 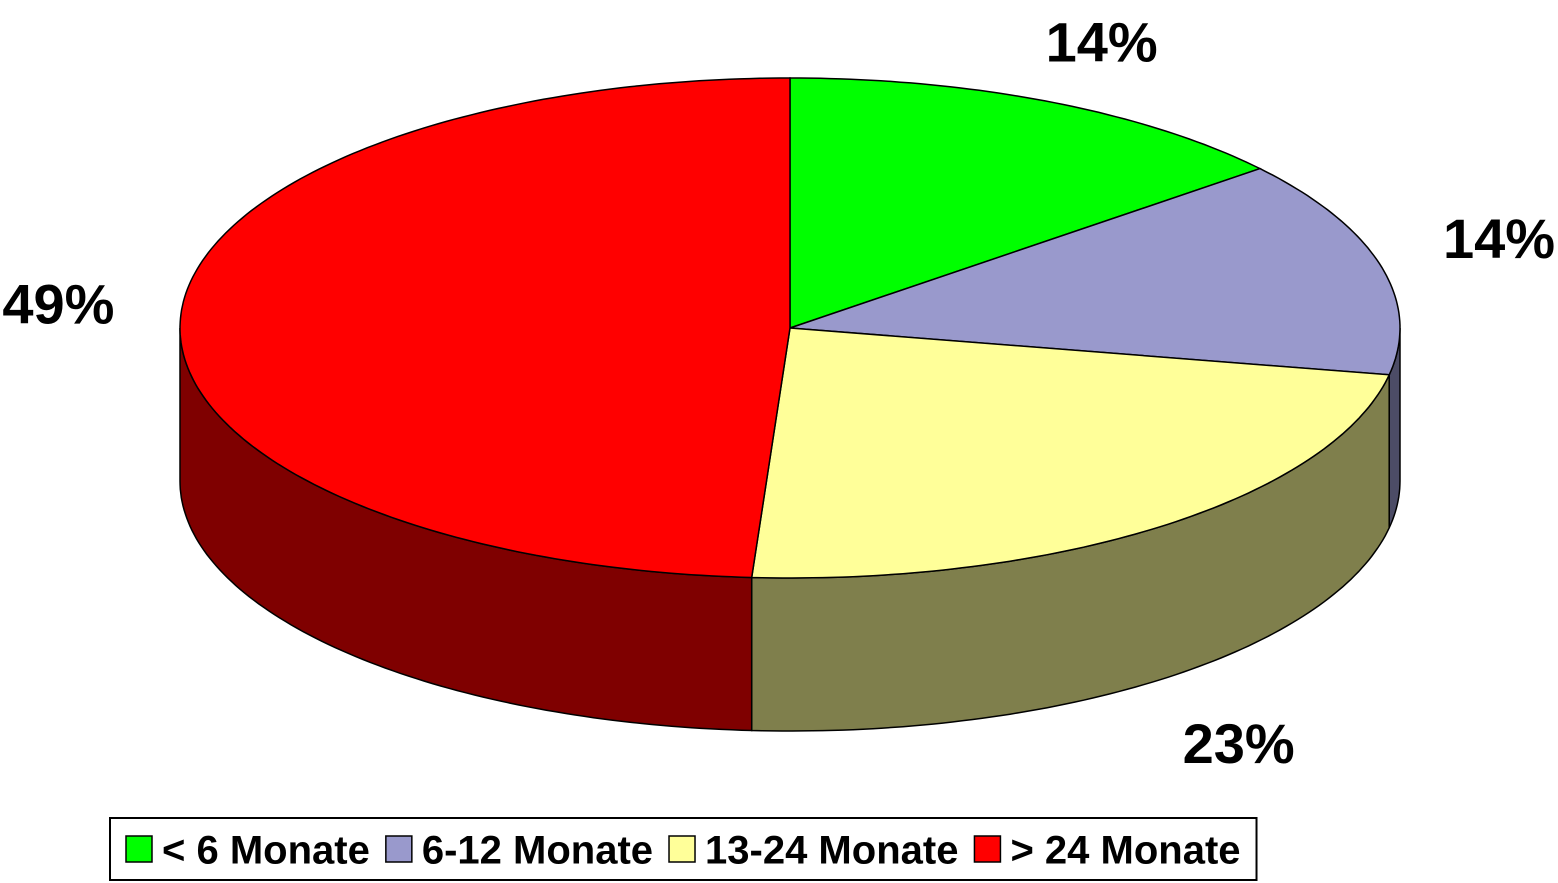 I want to click on legend-label: 13-24 Monate, so click(x=831, y=851).